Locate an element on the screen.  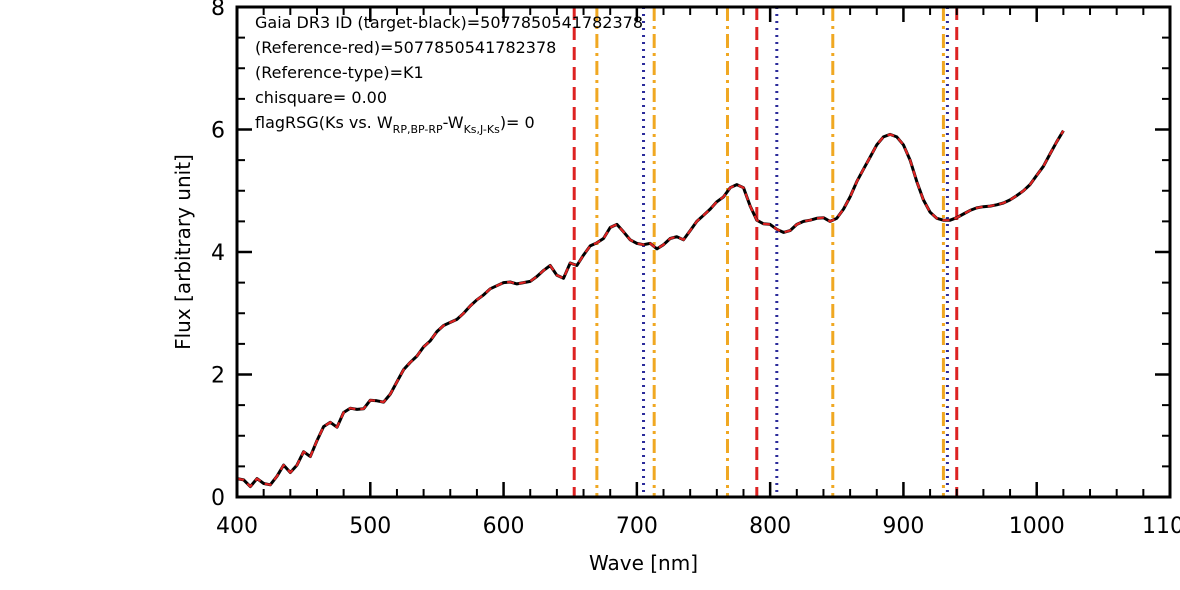
annotation-reference-type: (Reference-type)=K1 is located at coordinates (339, 72).